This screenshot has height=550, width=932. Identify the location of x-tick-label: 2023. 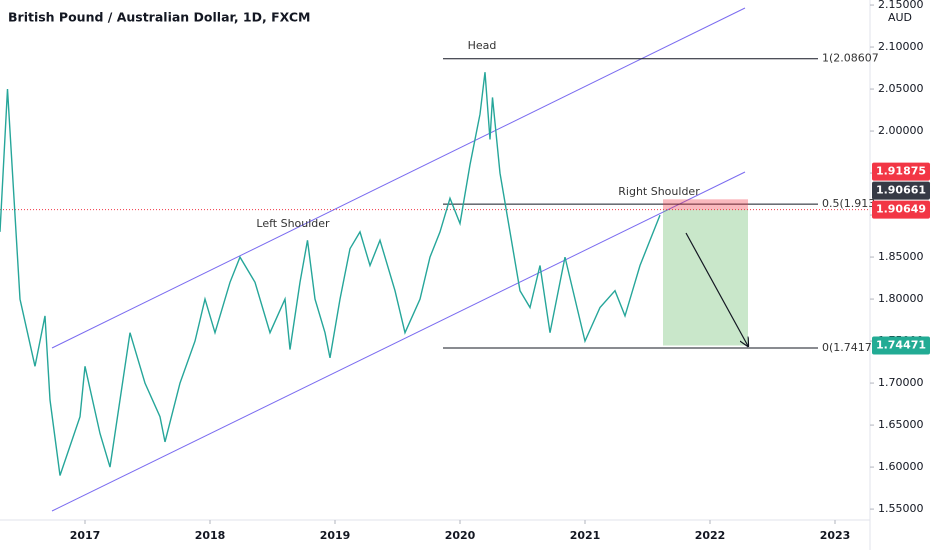
(835, 535).